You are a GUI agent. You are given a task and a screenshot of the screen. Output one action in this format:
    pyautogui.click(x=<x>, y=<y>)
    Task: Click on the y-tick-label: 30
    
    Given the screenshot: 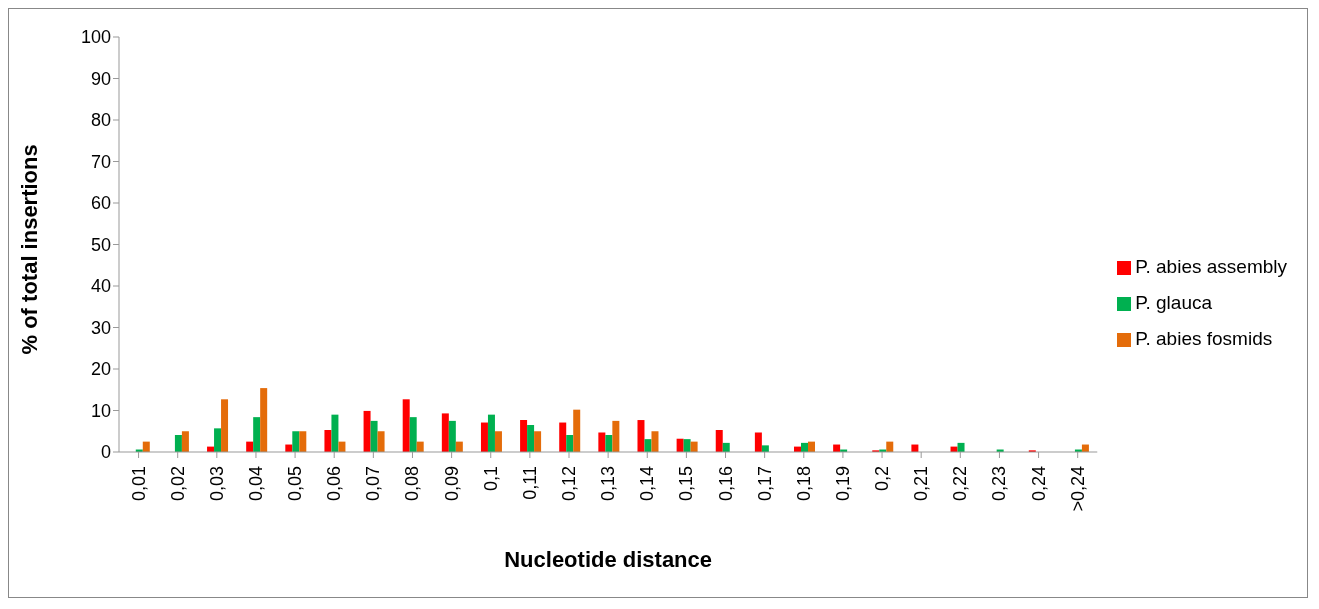 What is the action you would take?
    pyautogui.click(x=100, y=327)
    